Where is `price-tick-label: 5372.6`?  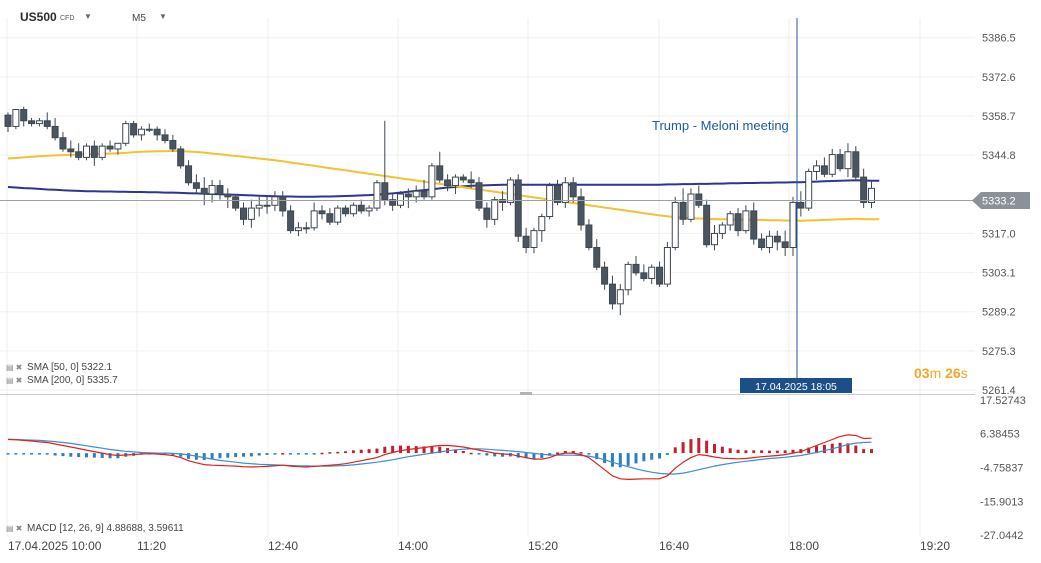 price-tick-label: 5372.6 is located at coordinates (999, 78).